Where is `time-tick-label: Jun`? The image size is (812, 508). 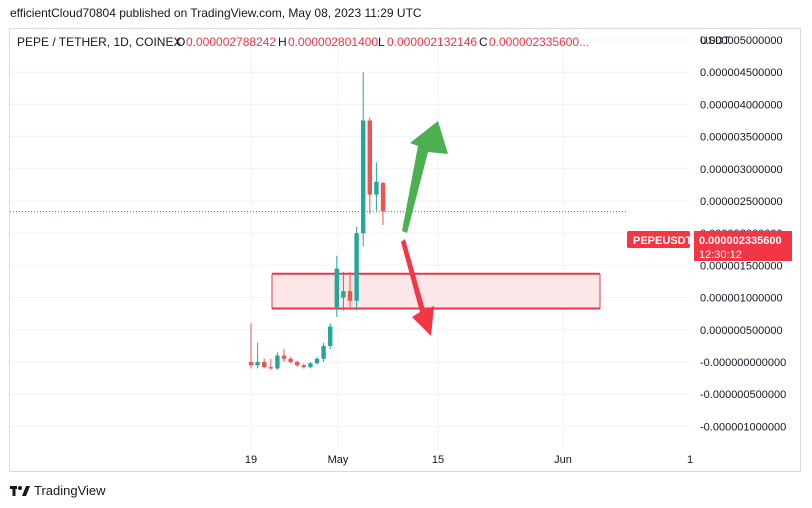
time-tick-label: Jun is located at coordinates (563, 460).